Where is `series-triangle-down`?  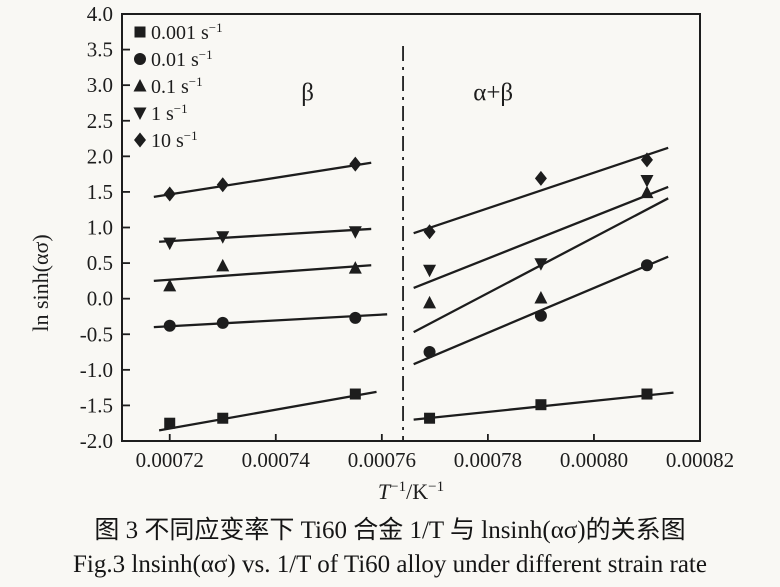
series-triangle-down is located at coordinates (414, 232).